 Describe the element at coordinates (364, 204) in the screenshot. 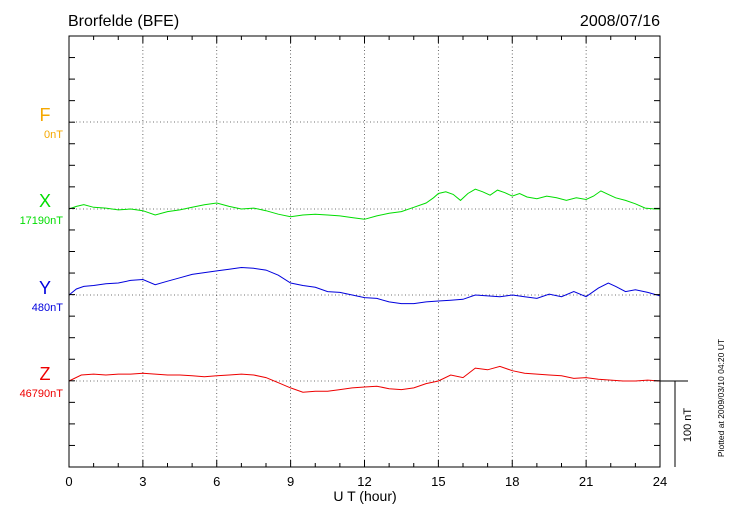

I see `series-x-line` at that location.